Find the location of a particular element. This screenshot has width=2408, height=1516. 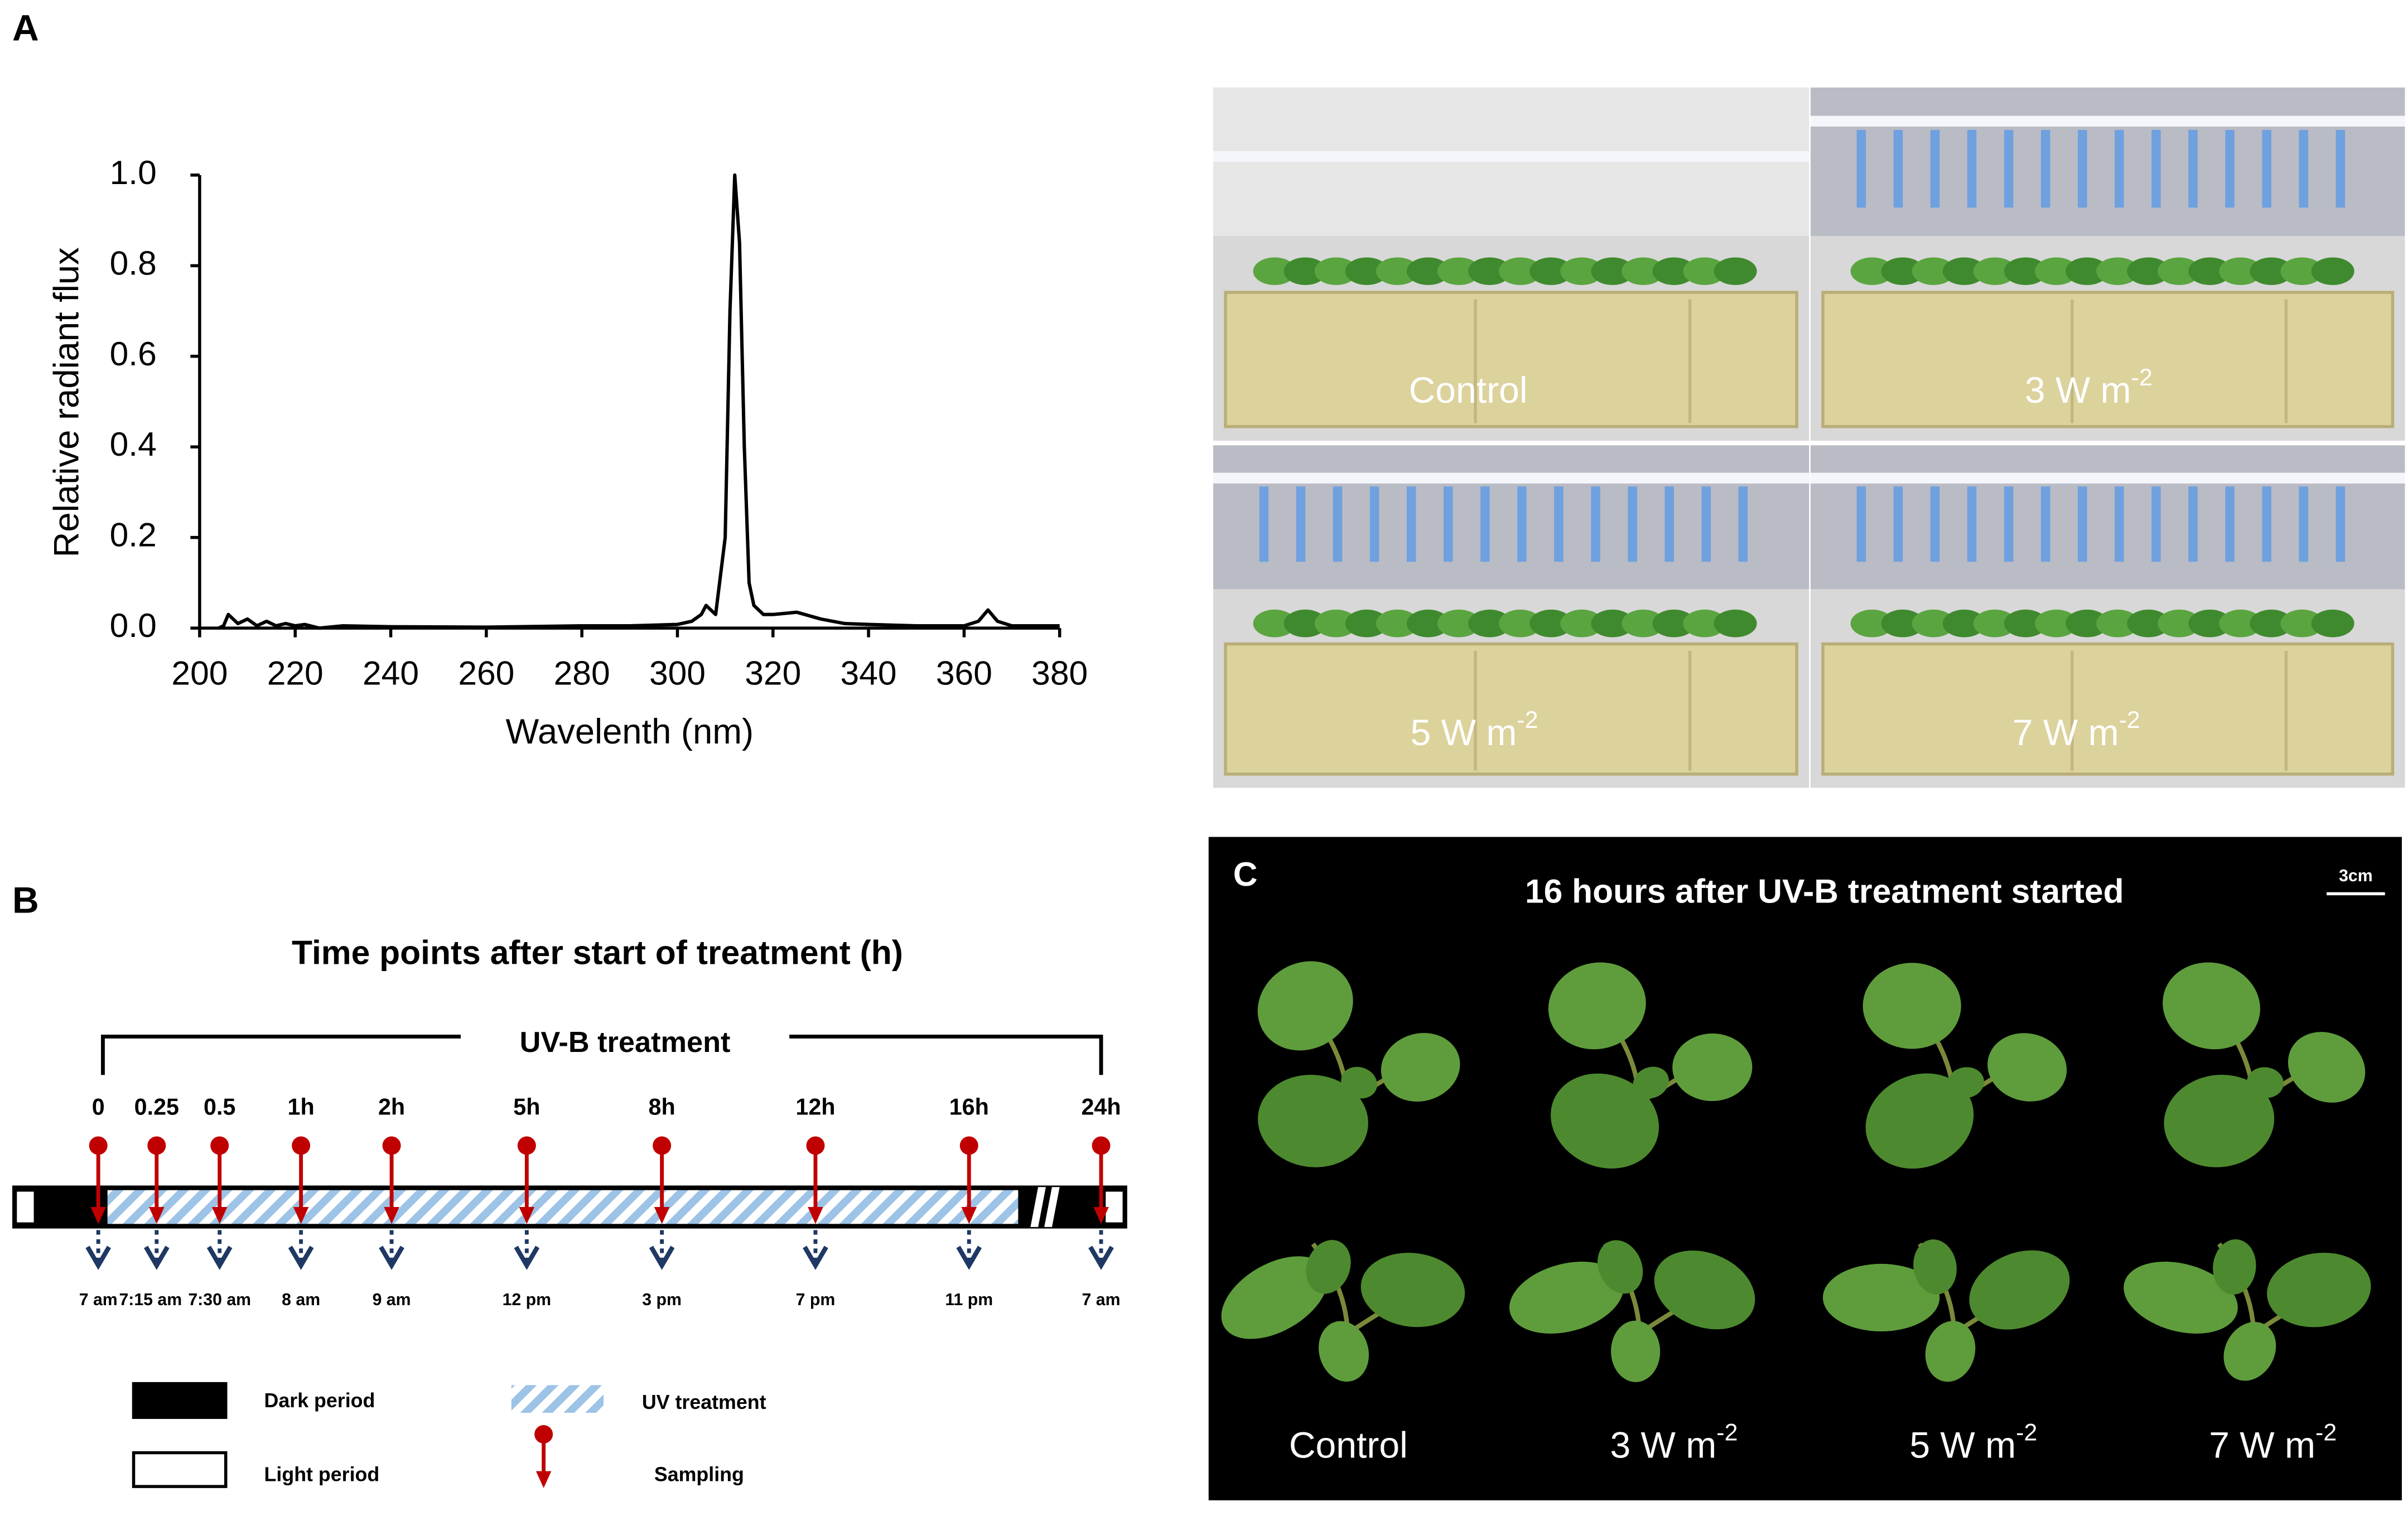

x-tick-label: 320 is located at coordinates (773, 673).